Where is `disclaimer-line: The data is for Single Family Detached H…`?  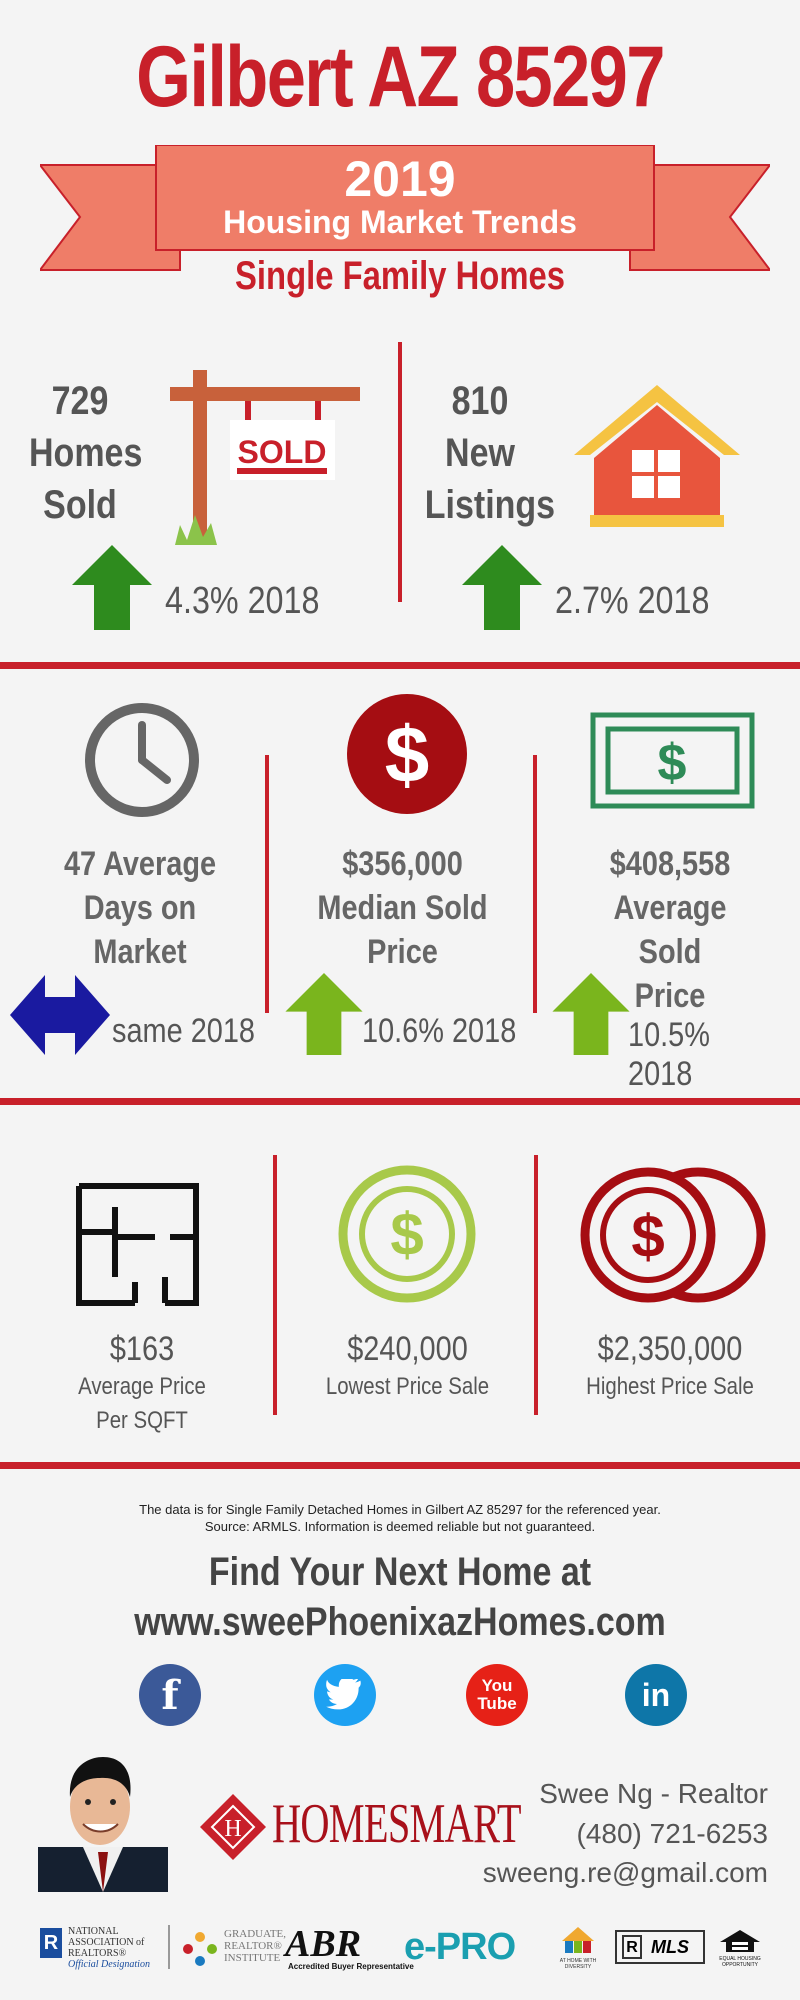 disclaimer-line: The data is for Single Family Detached H… is located at coordinates (400, 1509).